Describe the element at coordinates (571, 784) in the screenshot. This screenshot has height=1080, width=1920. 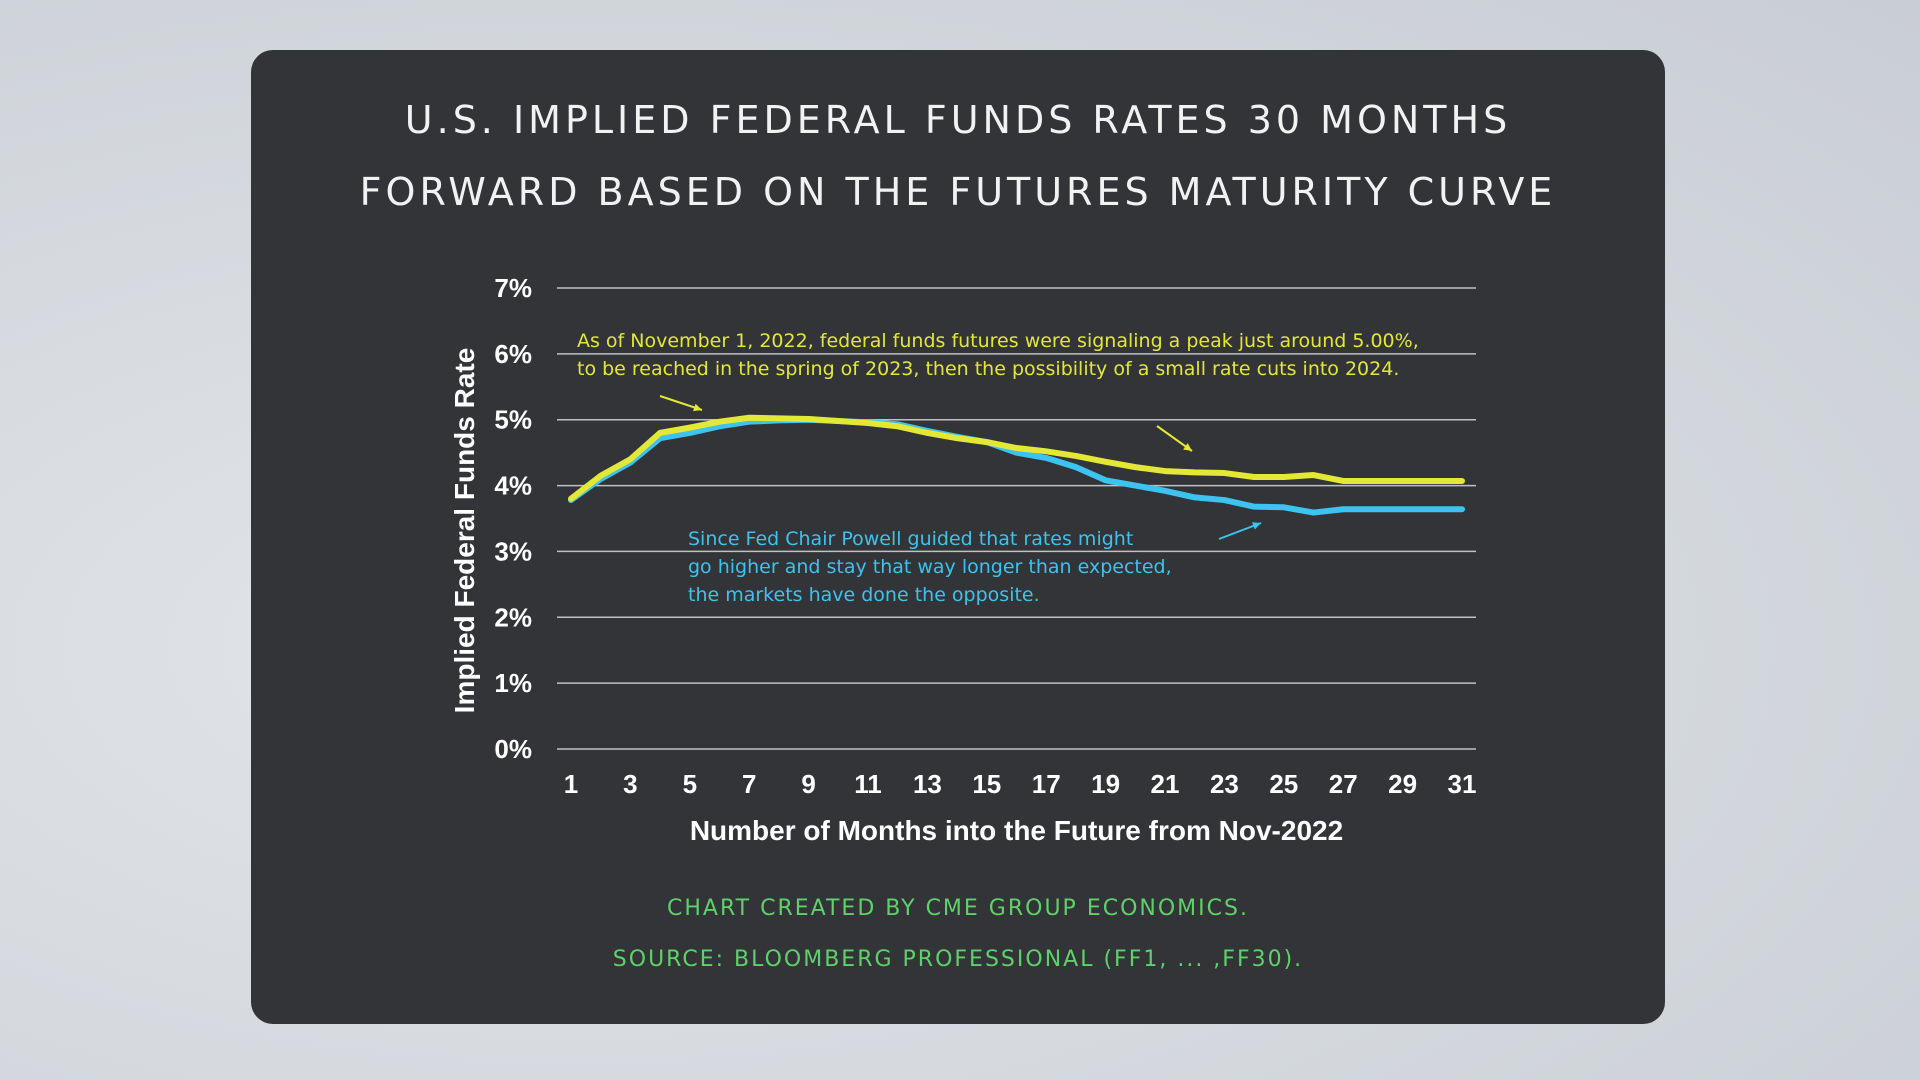
I see `x-tick-label: 1` at that location.